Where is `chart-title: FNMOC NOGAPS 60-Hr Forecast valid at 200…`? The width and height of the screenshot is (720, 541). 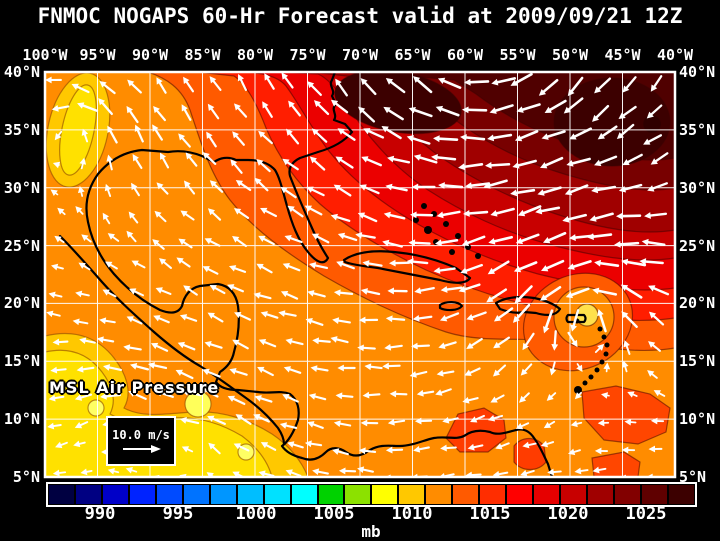
chart-title: FNMOC NOGAPS 60-Hr Forecast valid at 200… is located at coordinates (360, 16).